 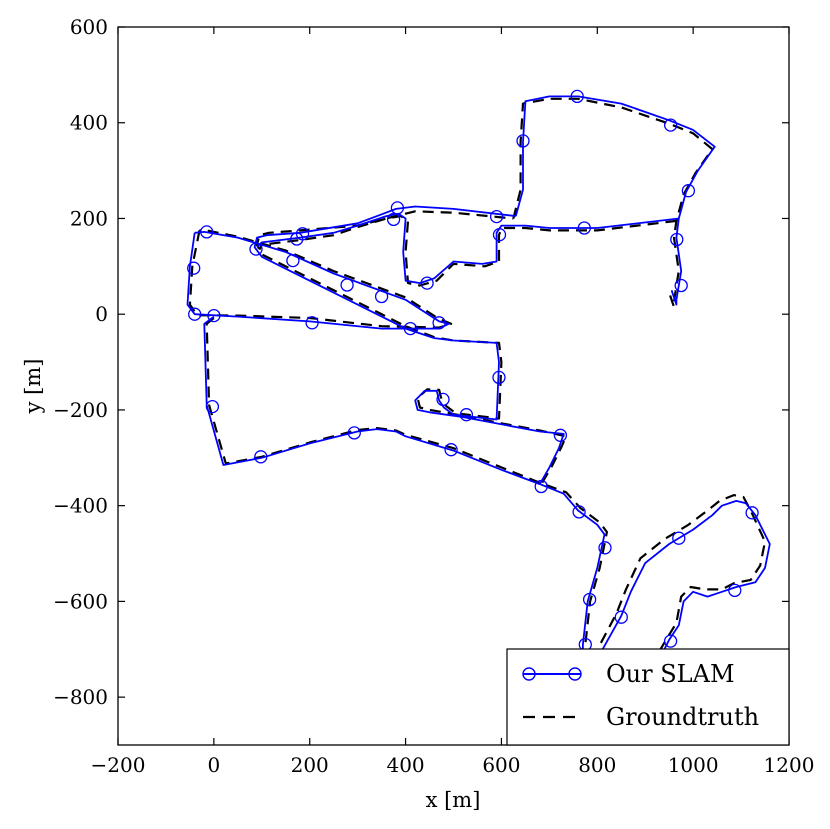 I want to click on legend-slam-label: Our SLAM, so click(x=670, y=674).